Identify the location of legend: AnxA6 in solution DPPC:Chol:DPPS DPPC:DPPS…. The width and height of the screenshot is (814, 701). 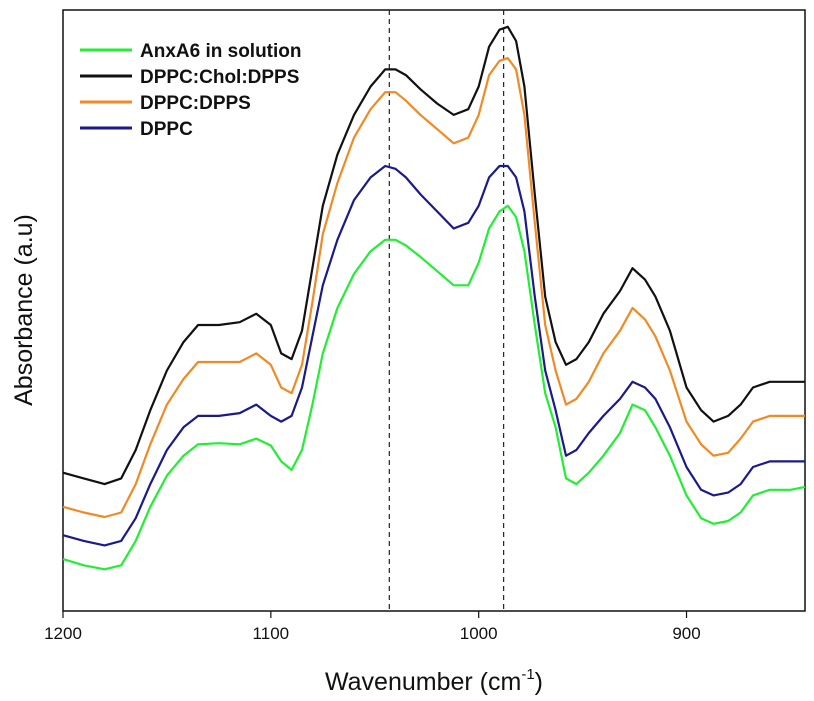
(191, 90).